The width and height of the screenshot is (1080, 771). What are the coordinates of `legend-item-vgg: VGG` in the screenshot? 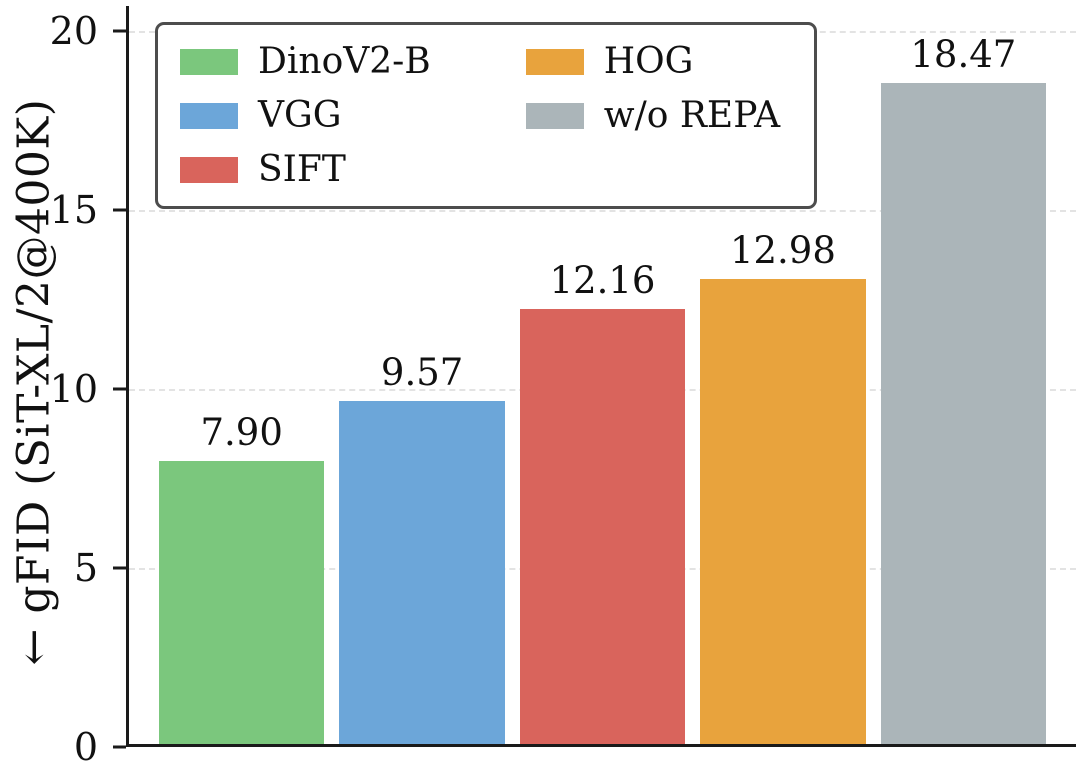 It's located at (305, 115).